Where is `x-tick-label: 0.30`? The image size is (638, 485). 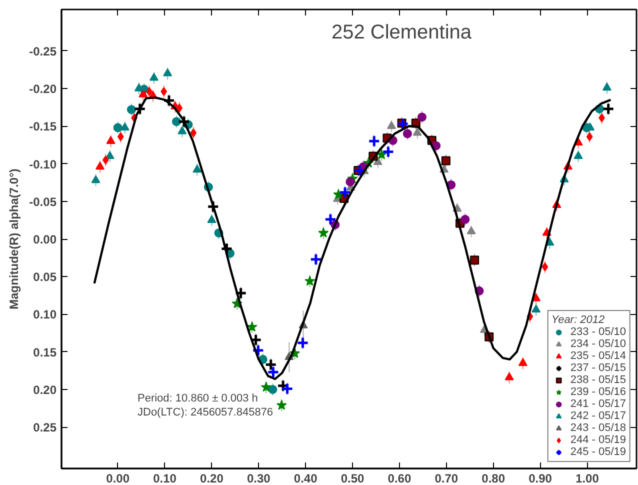 x-tick-label: 0.30 is located at coordinates (258, 478).